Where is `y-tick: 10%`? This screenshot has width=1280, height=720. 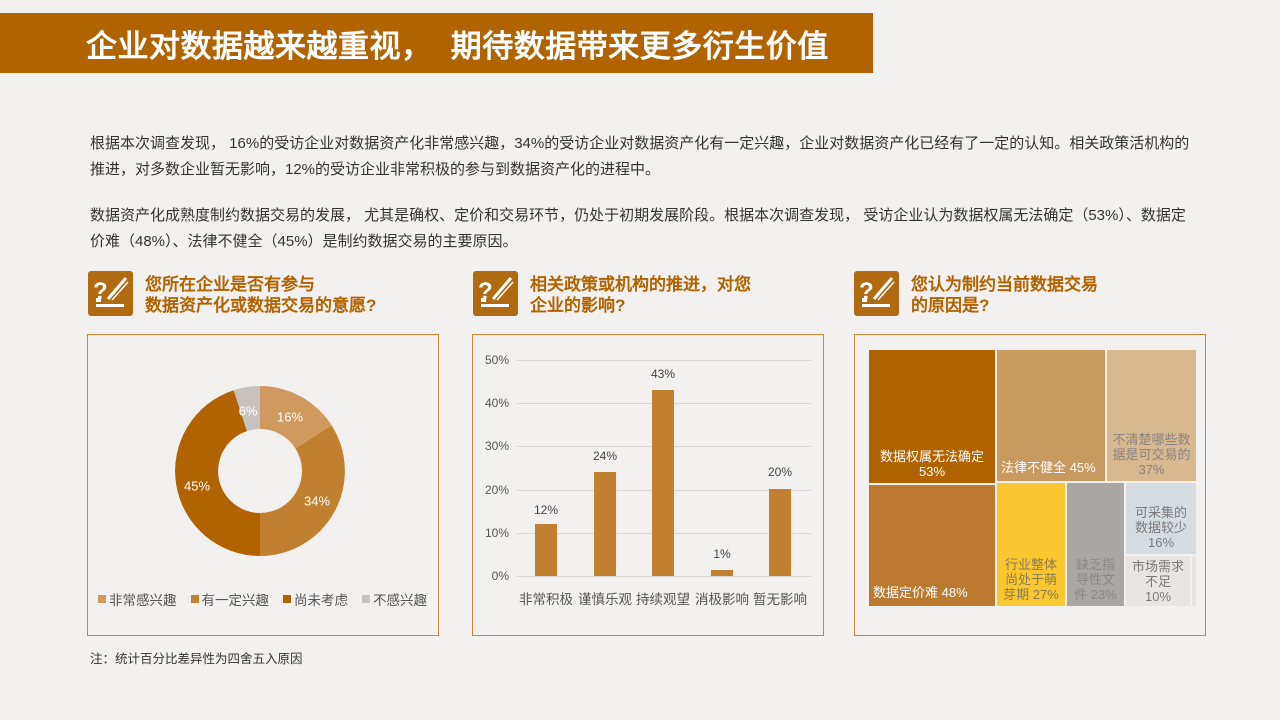 y-tick: 10% is located at coordinates (496, 533).